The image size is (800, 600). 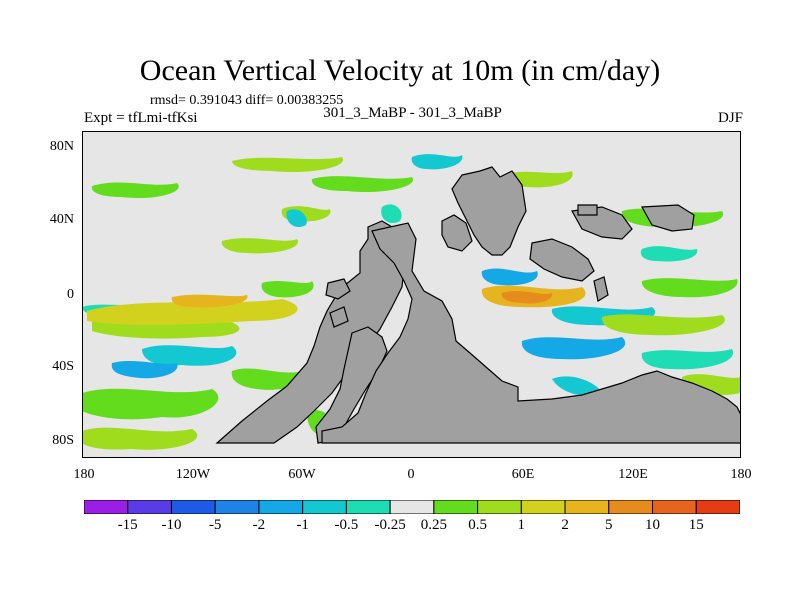 I want to click on lon-label-0: 0, so click(x=411, y=474).